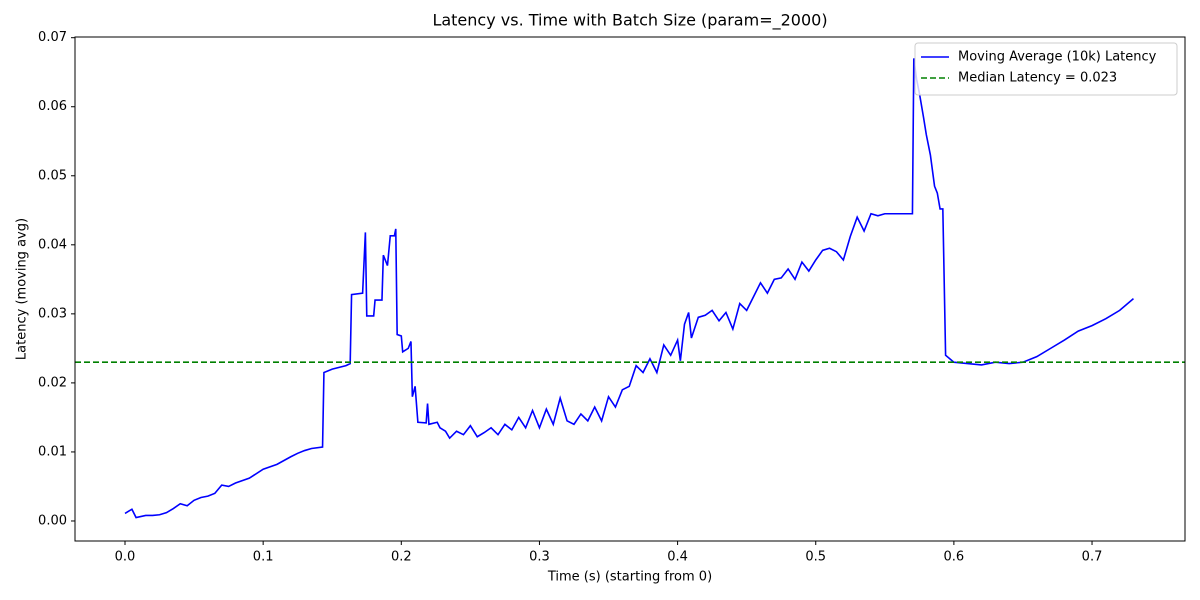 Image resolution: width=1200 pixels, height=600 pixels. I want to click on y-tick-label: 0.02, so click(52, 382).